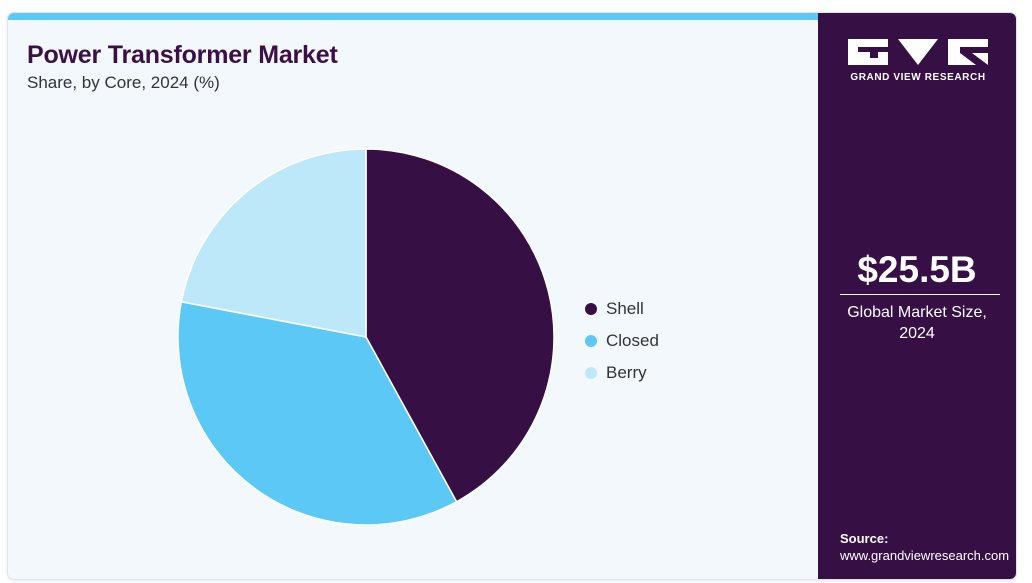 This screenshot has height=583, width=1032. What do you see at coordinates (864, 538) in the screenshot?
I see `source-label: Source:` at bounding box center [864, 538].